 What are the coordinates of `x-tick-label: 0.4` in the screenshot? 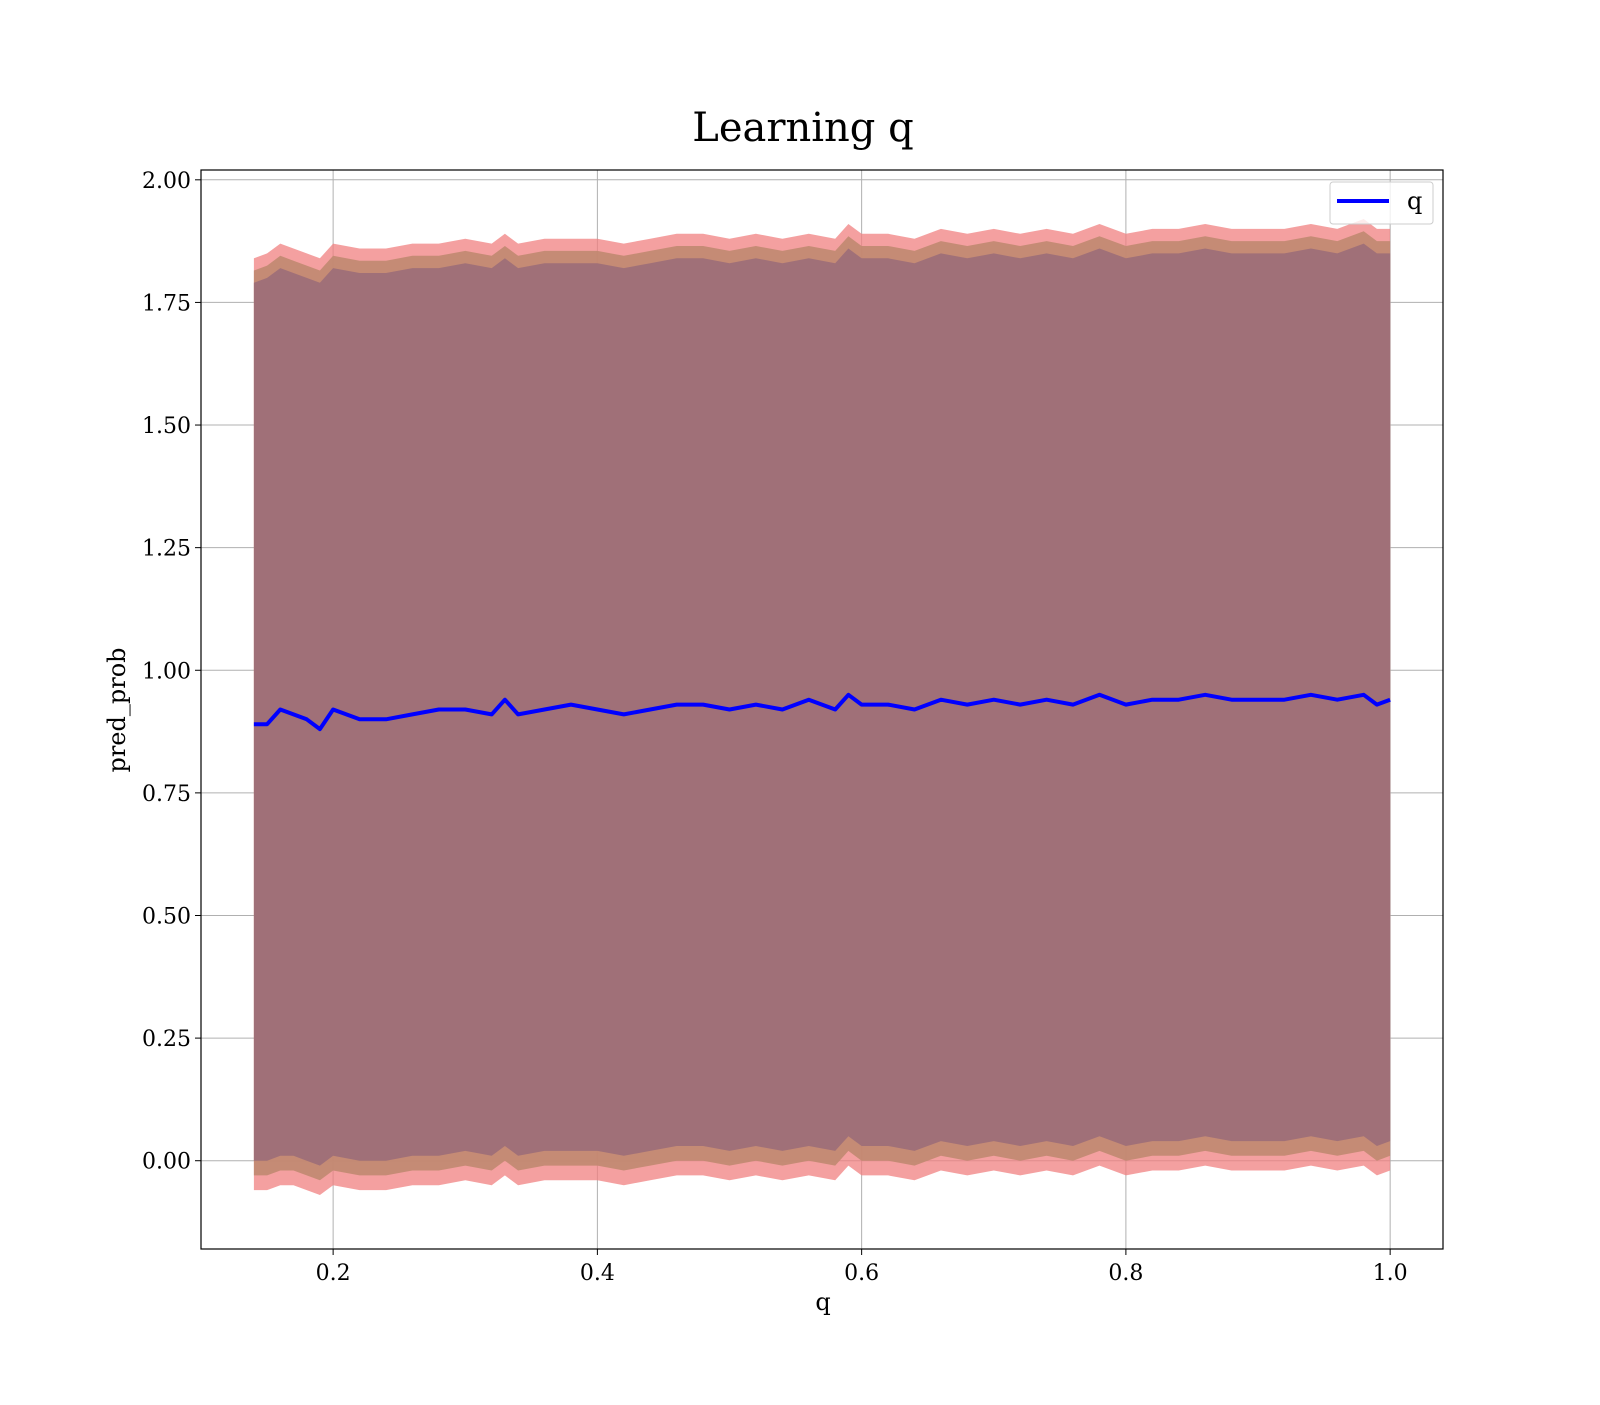 It's located at (597, 1273).